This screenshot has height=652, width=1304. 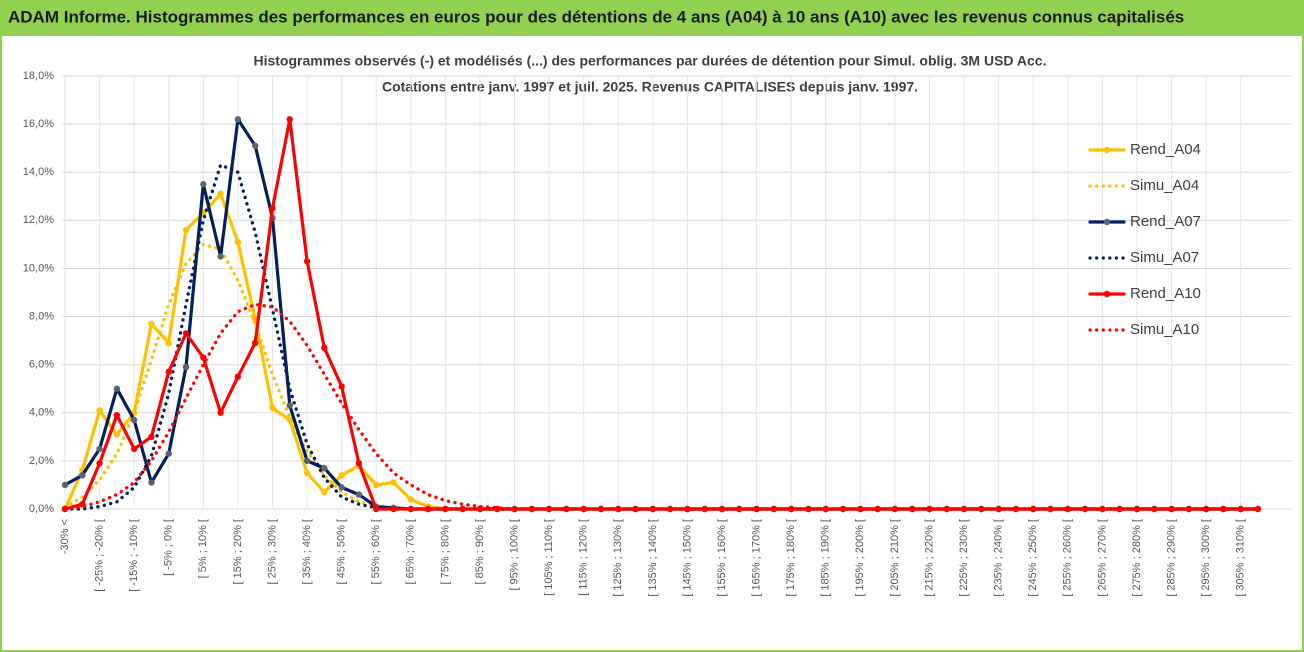 What do you see at coordinates (687, 558) in the screenshot?
I see `x-tick-label: [ 145% ; 150% [` at bounding box center [687, 558].